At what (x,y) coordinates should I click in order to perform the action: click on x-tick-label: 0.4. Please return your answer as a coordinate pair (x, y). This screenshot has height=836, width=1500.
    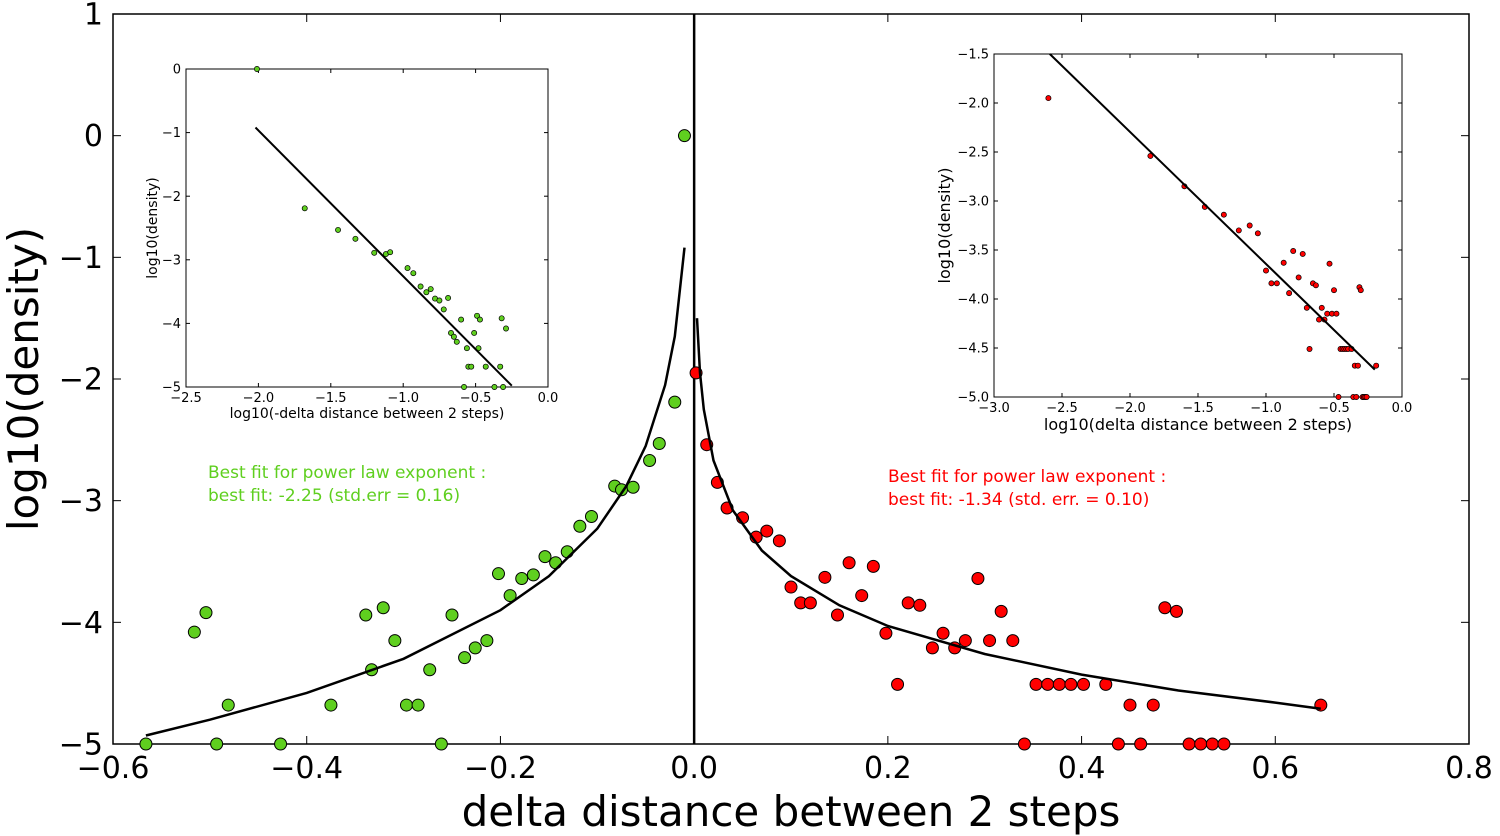
    Looking at the image, I should click on (1082, 768).